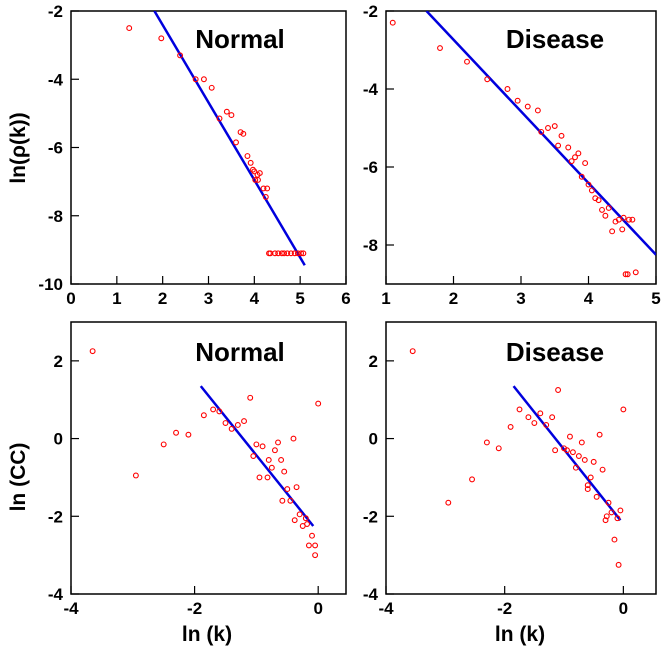  What do you see at coordinates (373, 439) in the screenshot?
I see `y-tick-label: 0` at bounding box center [373, 439].